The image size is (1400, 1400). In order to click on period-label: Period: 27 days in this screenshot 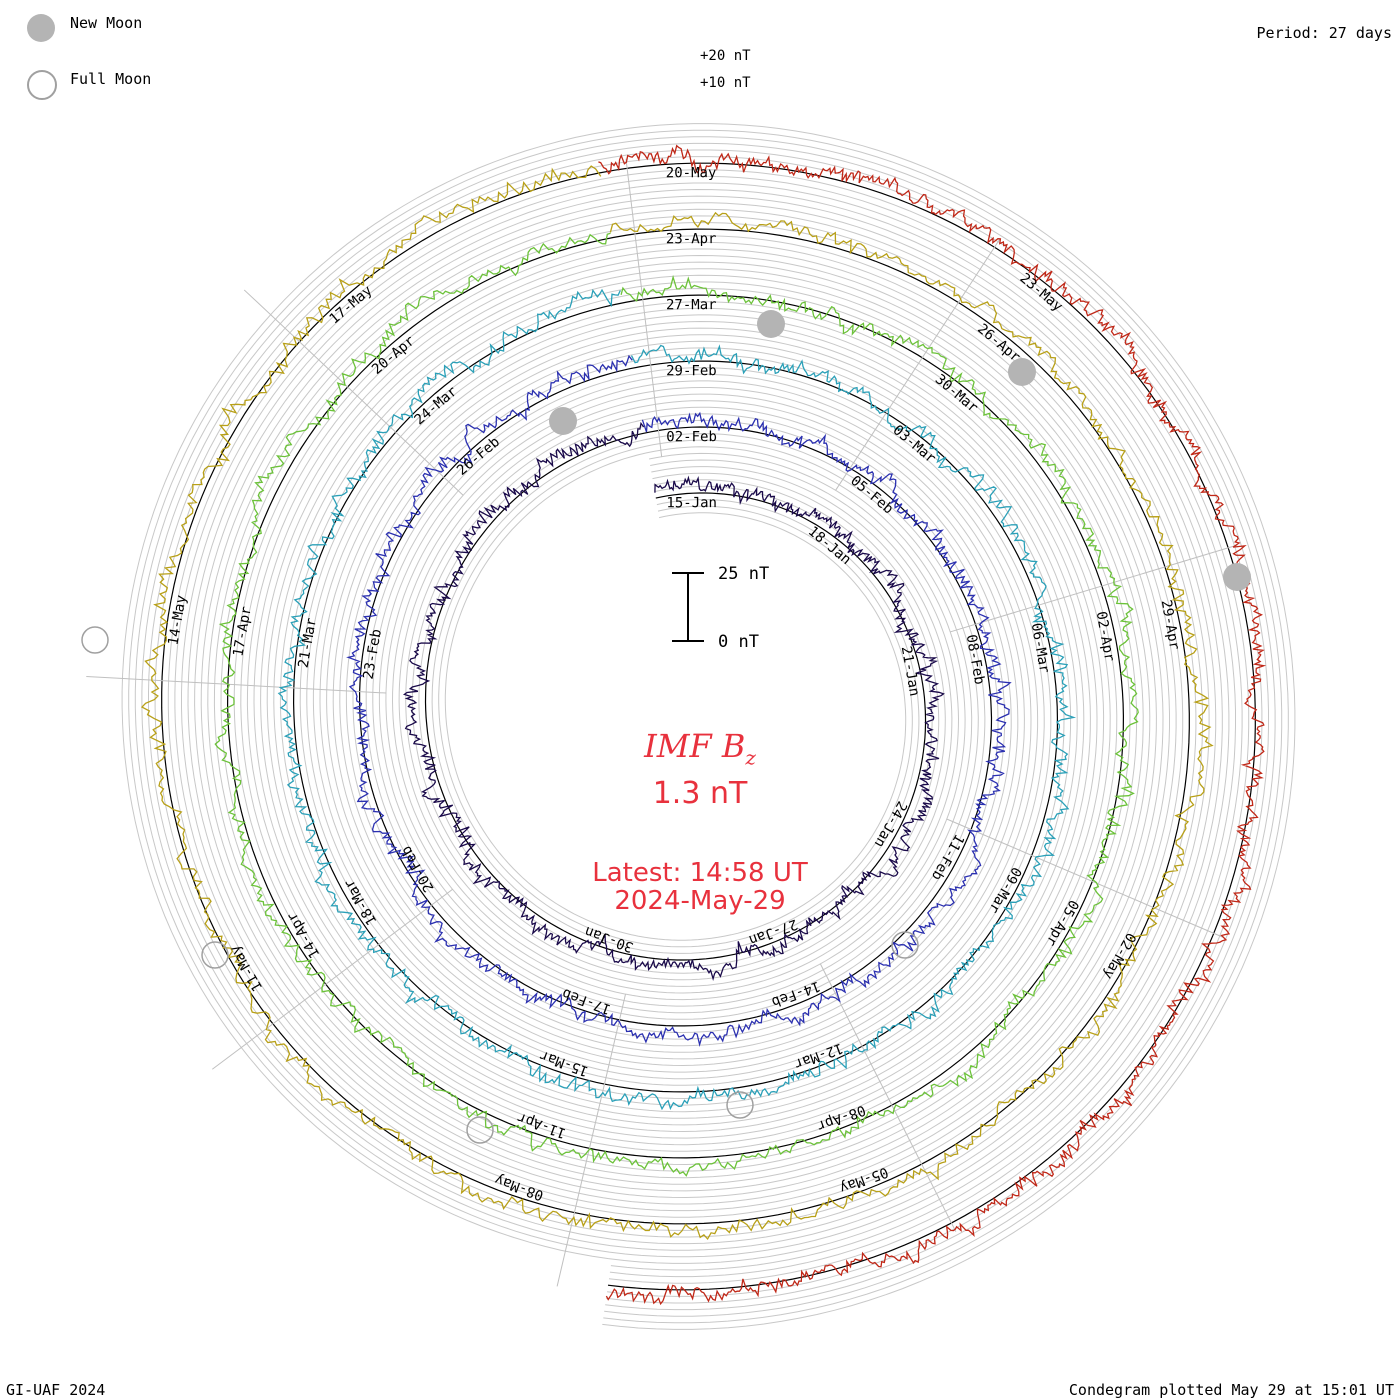, I will do `click(1324, 33)`.